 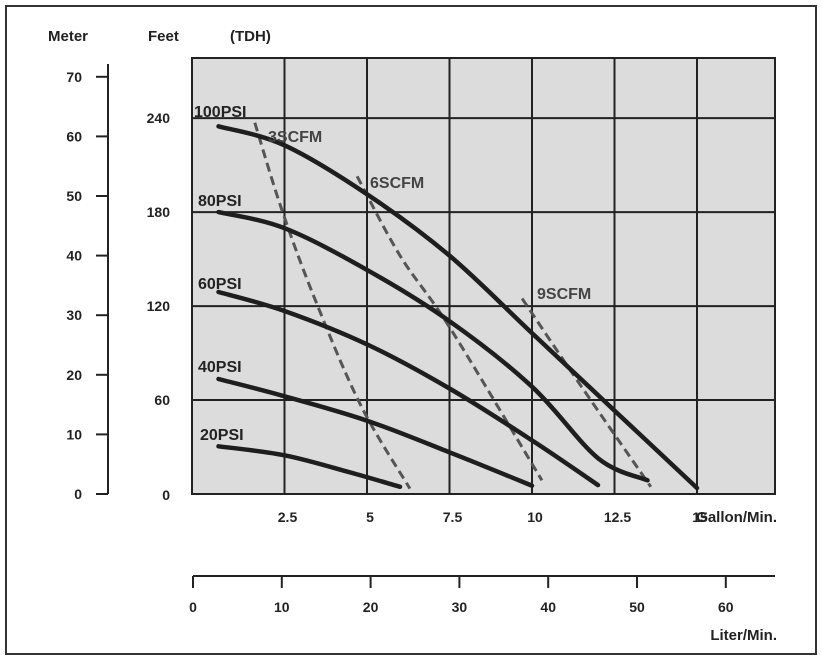 I want to click on meter-tick-label-40: 40, so click(x=74, y=256).